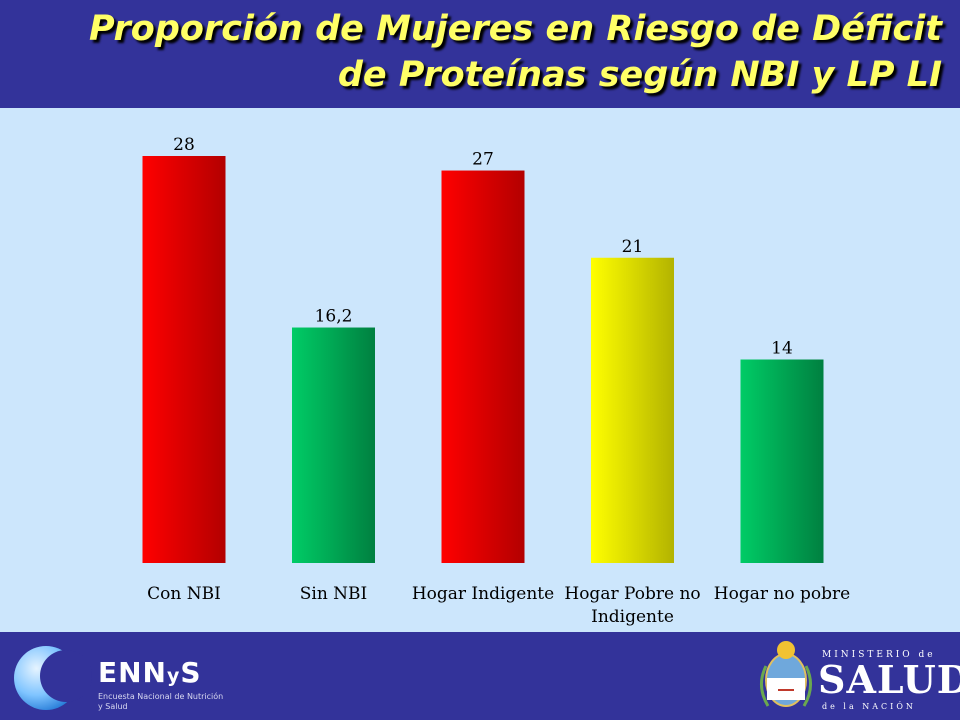 This screenshot has height=720, width=960. What do you see at coordinates (334, 317) in the screenshot?
I see `value-label-1: 16,2` at bounding box center [334, 317].